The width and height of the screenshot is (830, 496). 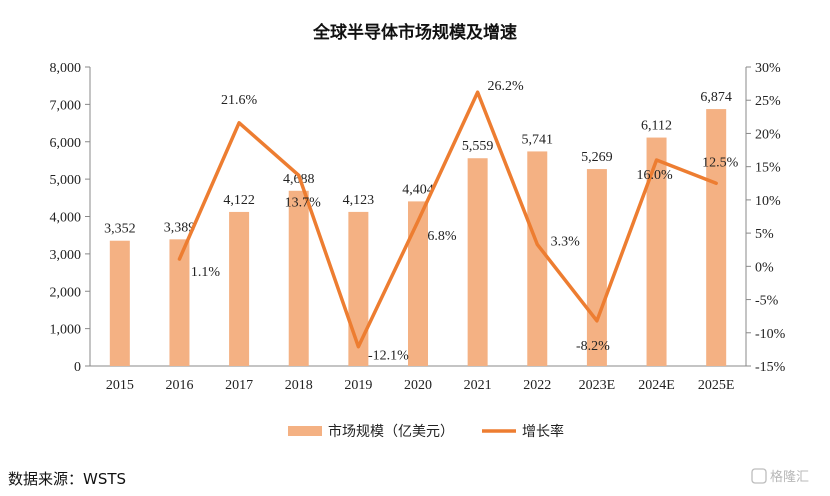 I want to click on watermark-logo-icon, so click(x=759, y=476).